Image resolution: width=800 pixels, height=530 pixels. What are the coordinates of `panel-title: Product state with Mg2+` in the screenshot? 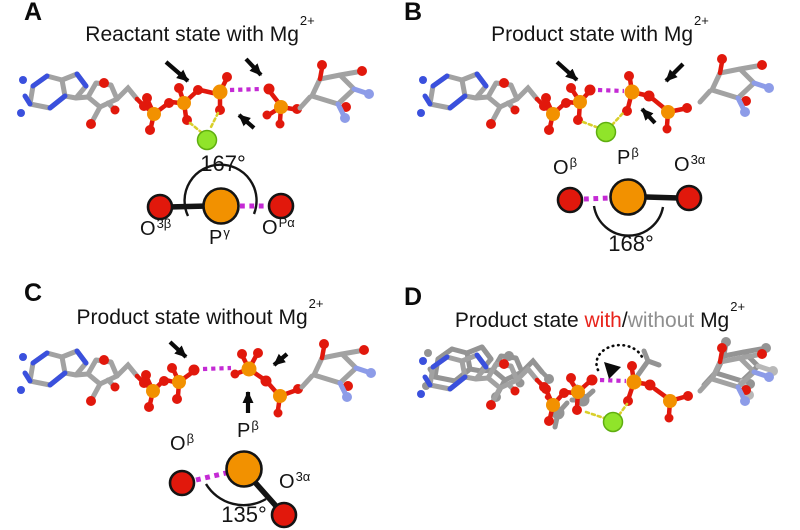 It's located at (600, 29).